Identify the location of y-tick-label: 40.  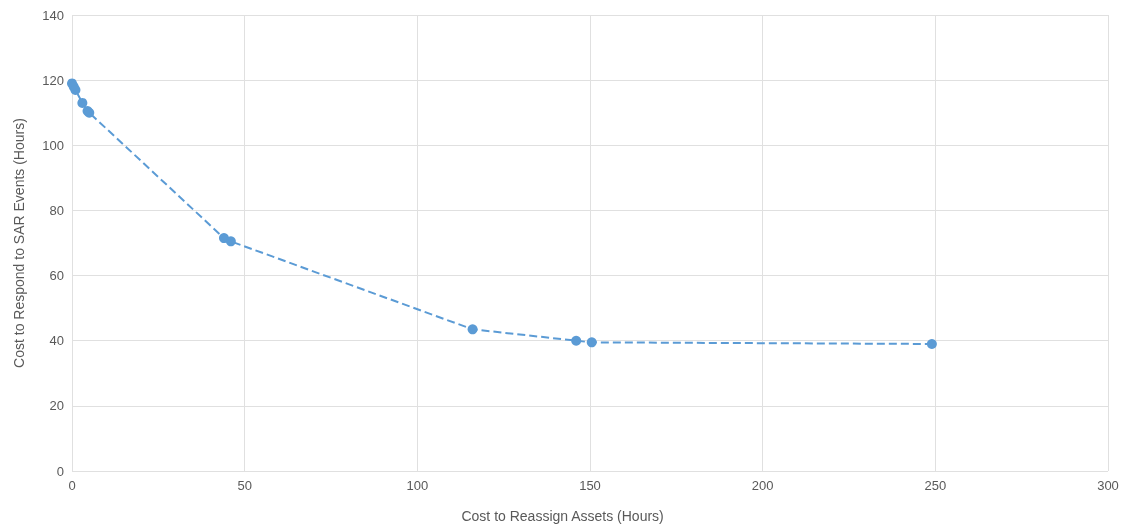
(56, 341).